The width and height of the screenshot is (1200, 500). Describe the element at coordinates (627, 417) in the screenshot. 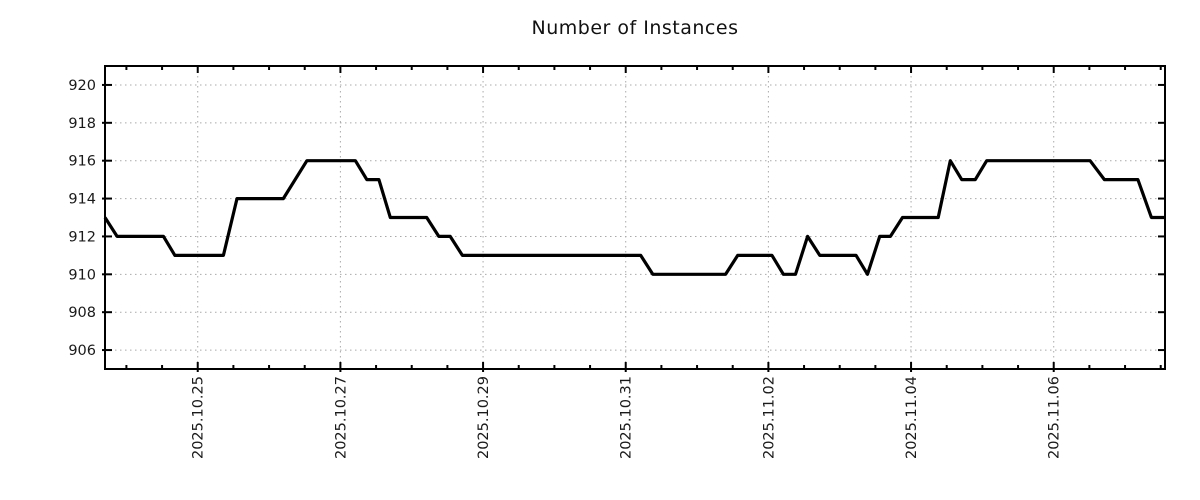

I see `x-tick-label: 2025.10.31` at that location.